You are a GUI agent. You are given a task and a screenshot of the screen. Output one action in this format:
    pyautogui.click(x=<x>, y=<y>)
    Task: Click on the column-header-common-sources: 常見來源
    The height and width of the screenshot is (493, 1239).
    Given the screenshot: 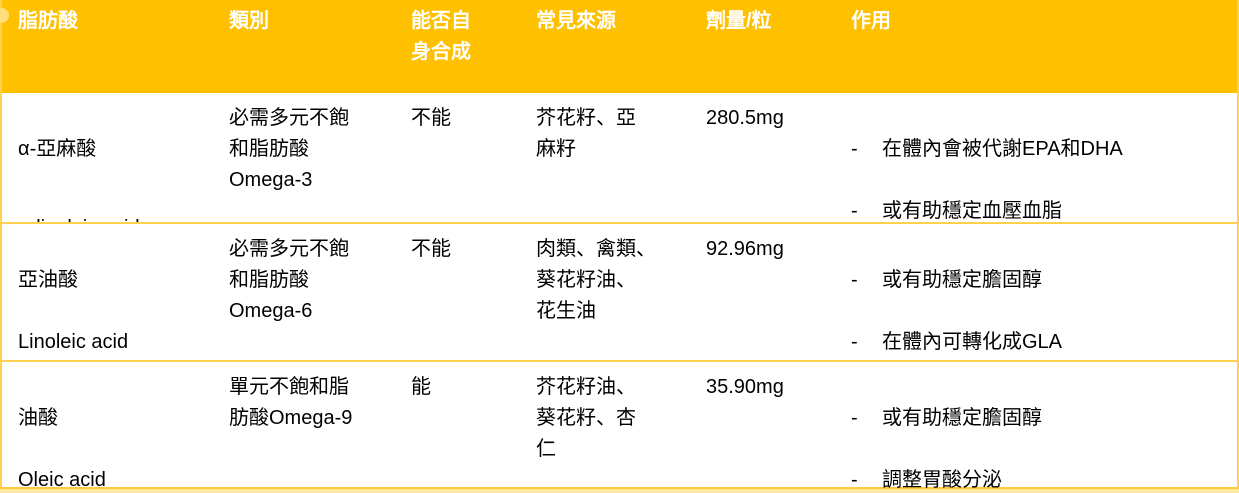 What is the action you would take?
    pyautogui.click(x=605, y=46)
    